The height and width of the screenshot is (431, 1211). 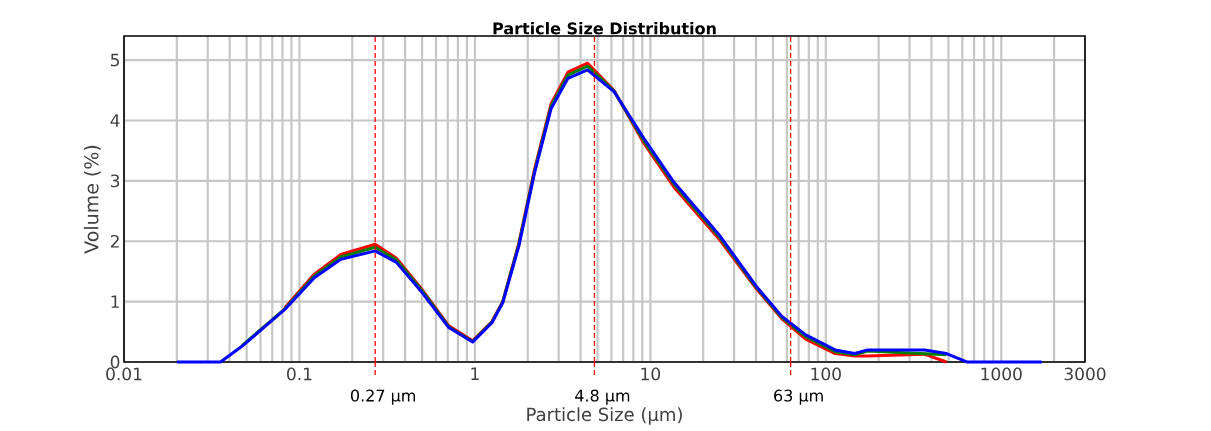 I want to click on x-tick-label: 0.1, so click(x=299, y=374).